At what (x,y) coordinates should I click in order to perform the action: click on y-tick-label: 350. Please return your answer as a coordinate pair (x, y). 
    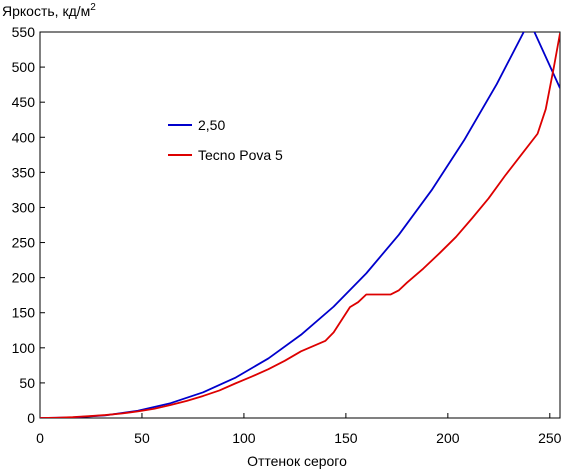
    Looking at the image, I should click on (24, 172).